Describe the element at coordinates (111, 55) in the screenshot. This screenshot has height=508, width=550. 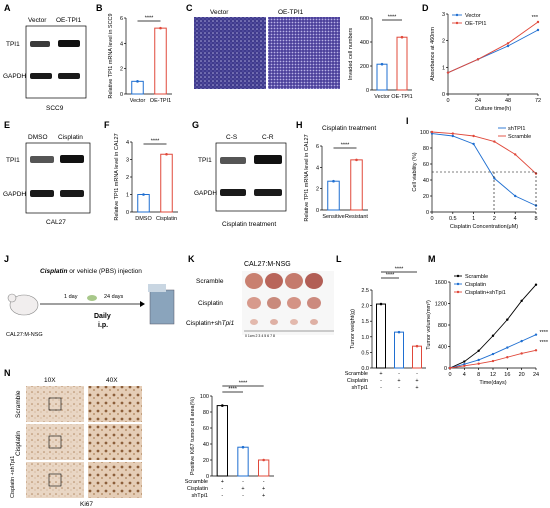
I see `y-axis-label: Relative TPI1 mRNA level in SCC9` at that location.